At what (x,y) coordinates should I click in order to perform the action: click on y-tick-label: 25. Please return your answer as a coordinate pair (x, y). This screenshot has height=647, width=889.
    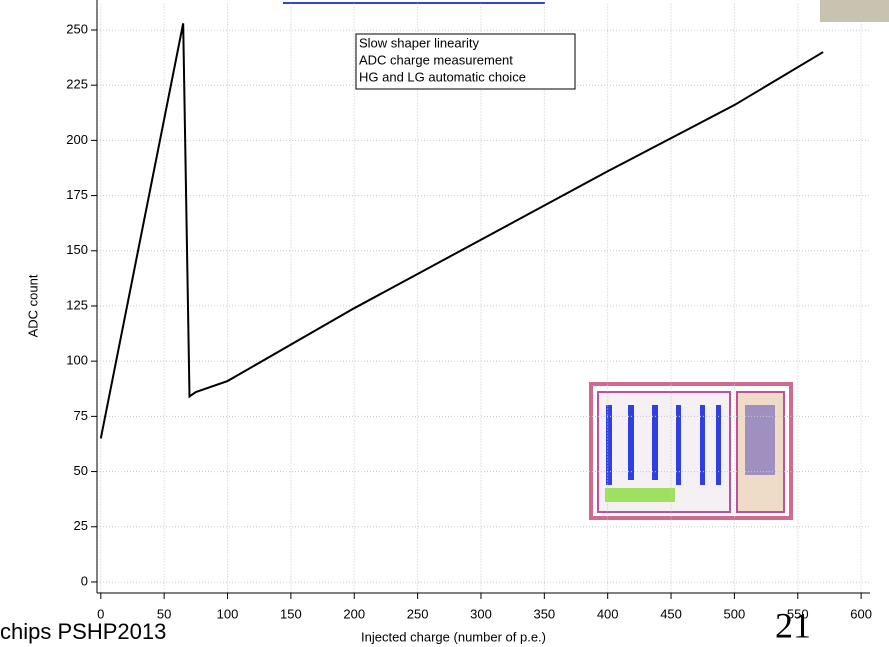
    Looking at the image, I should click on (81, 525).